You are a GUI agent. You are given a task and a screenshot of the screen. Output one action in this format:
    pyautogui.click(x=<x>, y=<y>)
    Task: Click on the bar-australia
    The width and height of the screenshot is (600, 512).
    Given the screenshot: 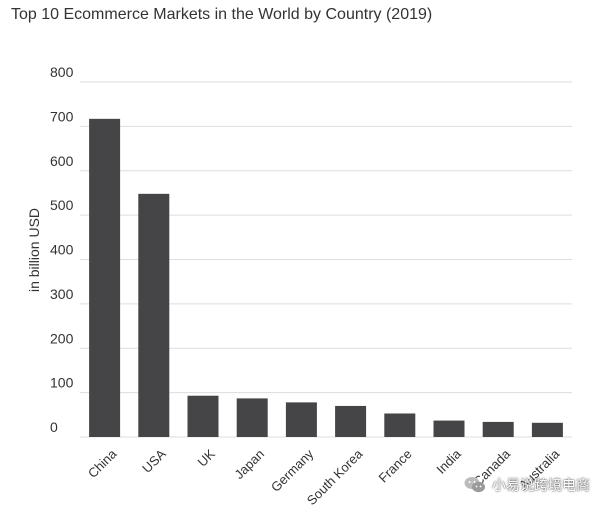 What is the action you would take?
    pyautogui.click(x=547, y=429)
    